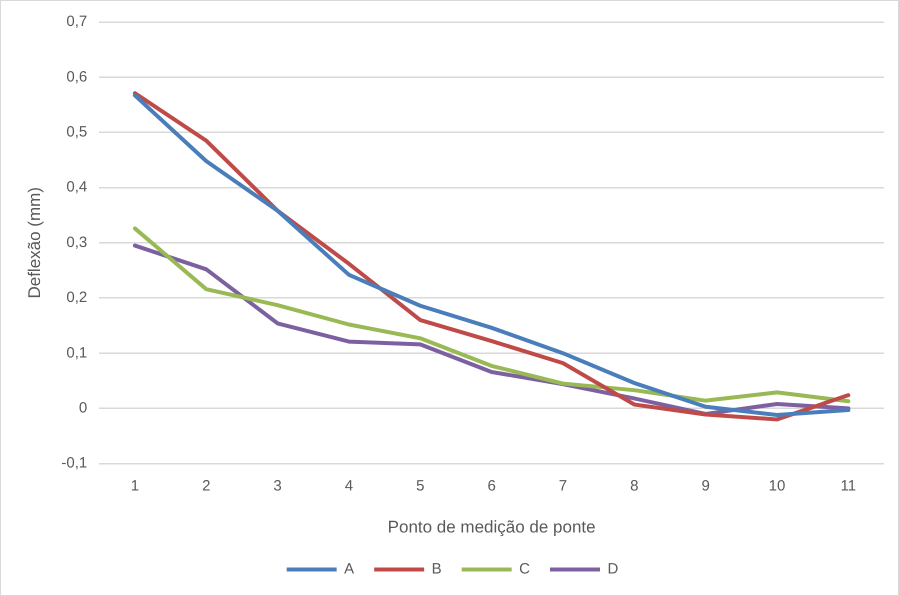  I want to click on legend-label: B, so click(437, 569).